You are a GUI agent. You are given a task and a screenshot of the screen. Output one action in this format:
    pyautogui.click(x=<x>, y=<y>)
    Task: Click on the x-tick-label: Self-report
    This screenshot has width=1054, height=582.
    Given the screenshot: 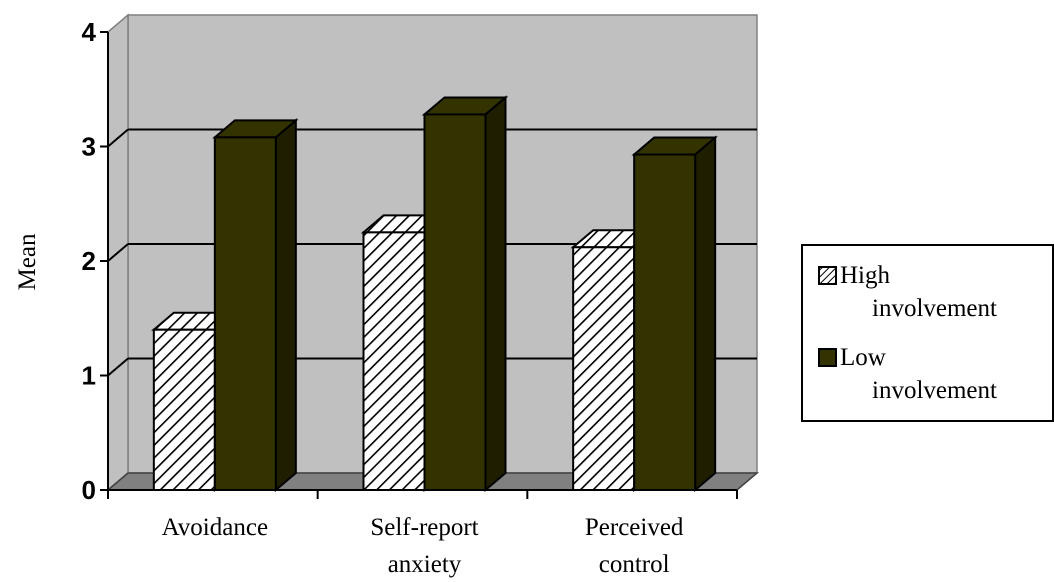 What is the action you would take?
    pyautogui.click(x=424, y=527)
    